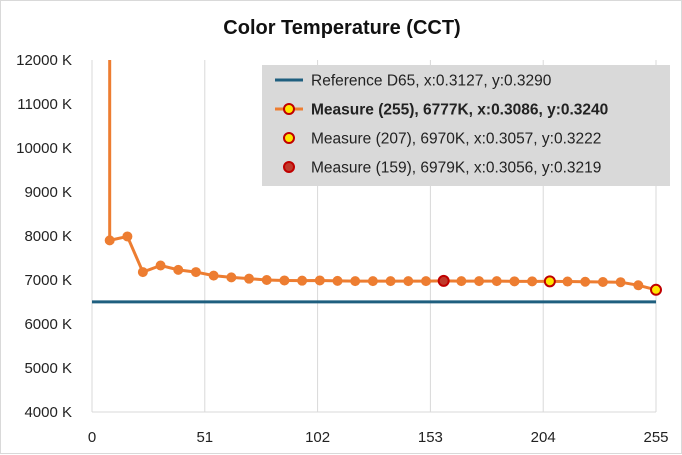 This screenshot has width=682, height=455. I want to click on y-tick-label: 8000 K, so click(48, 236).